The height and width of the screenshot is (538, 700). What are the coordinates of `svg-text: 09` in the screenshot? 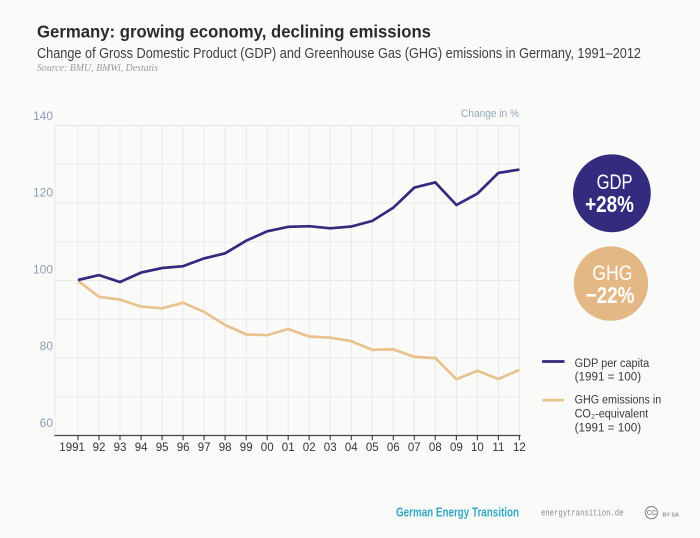 It's located at (456, 448).